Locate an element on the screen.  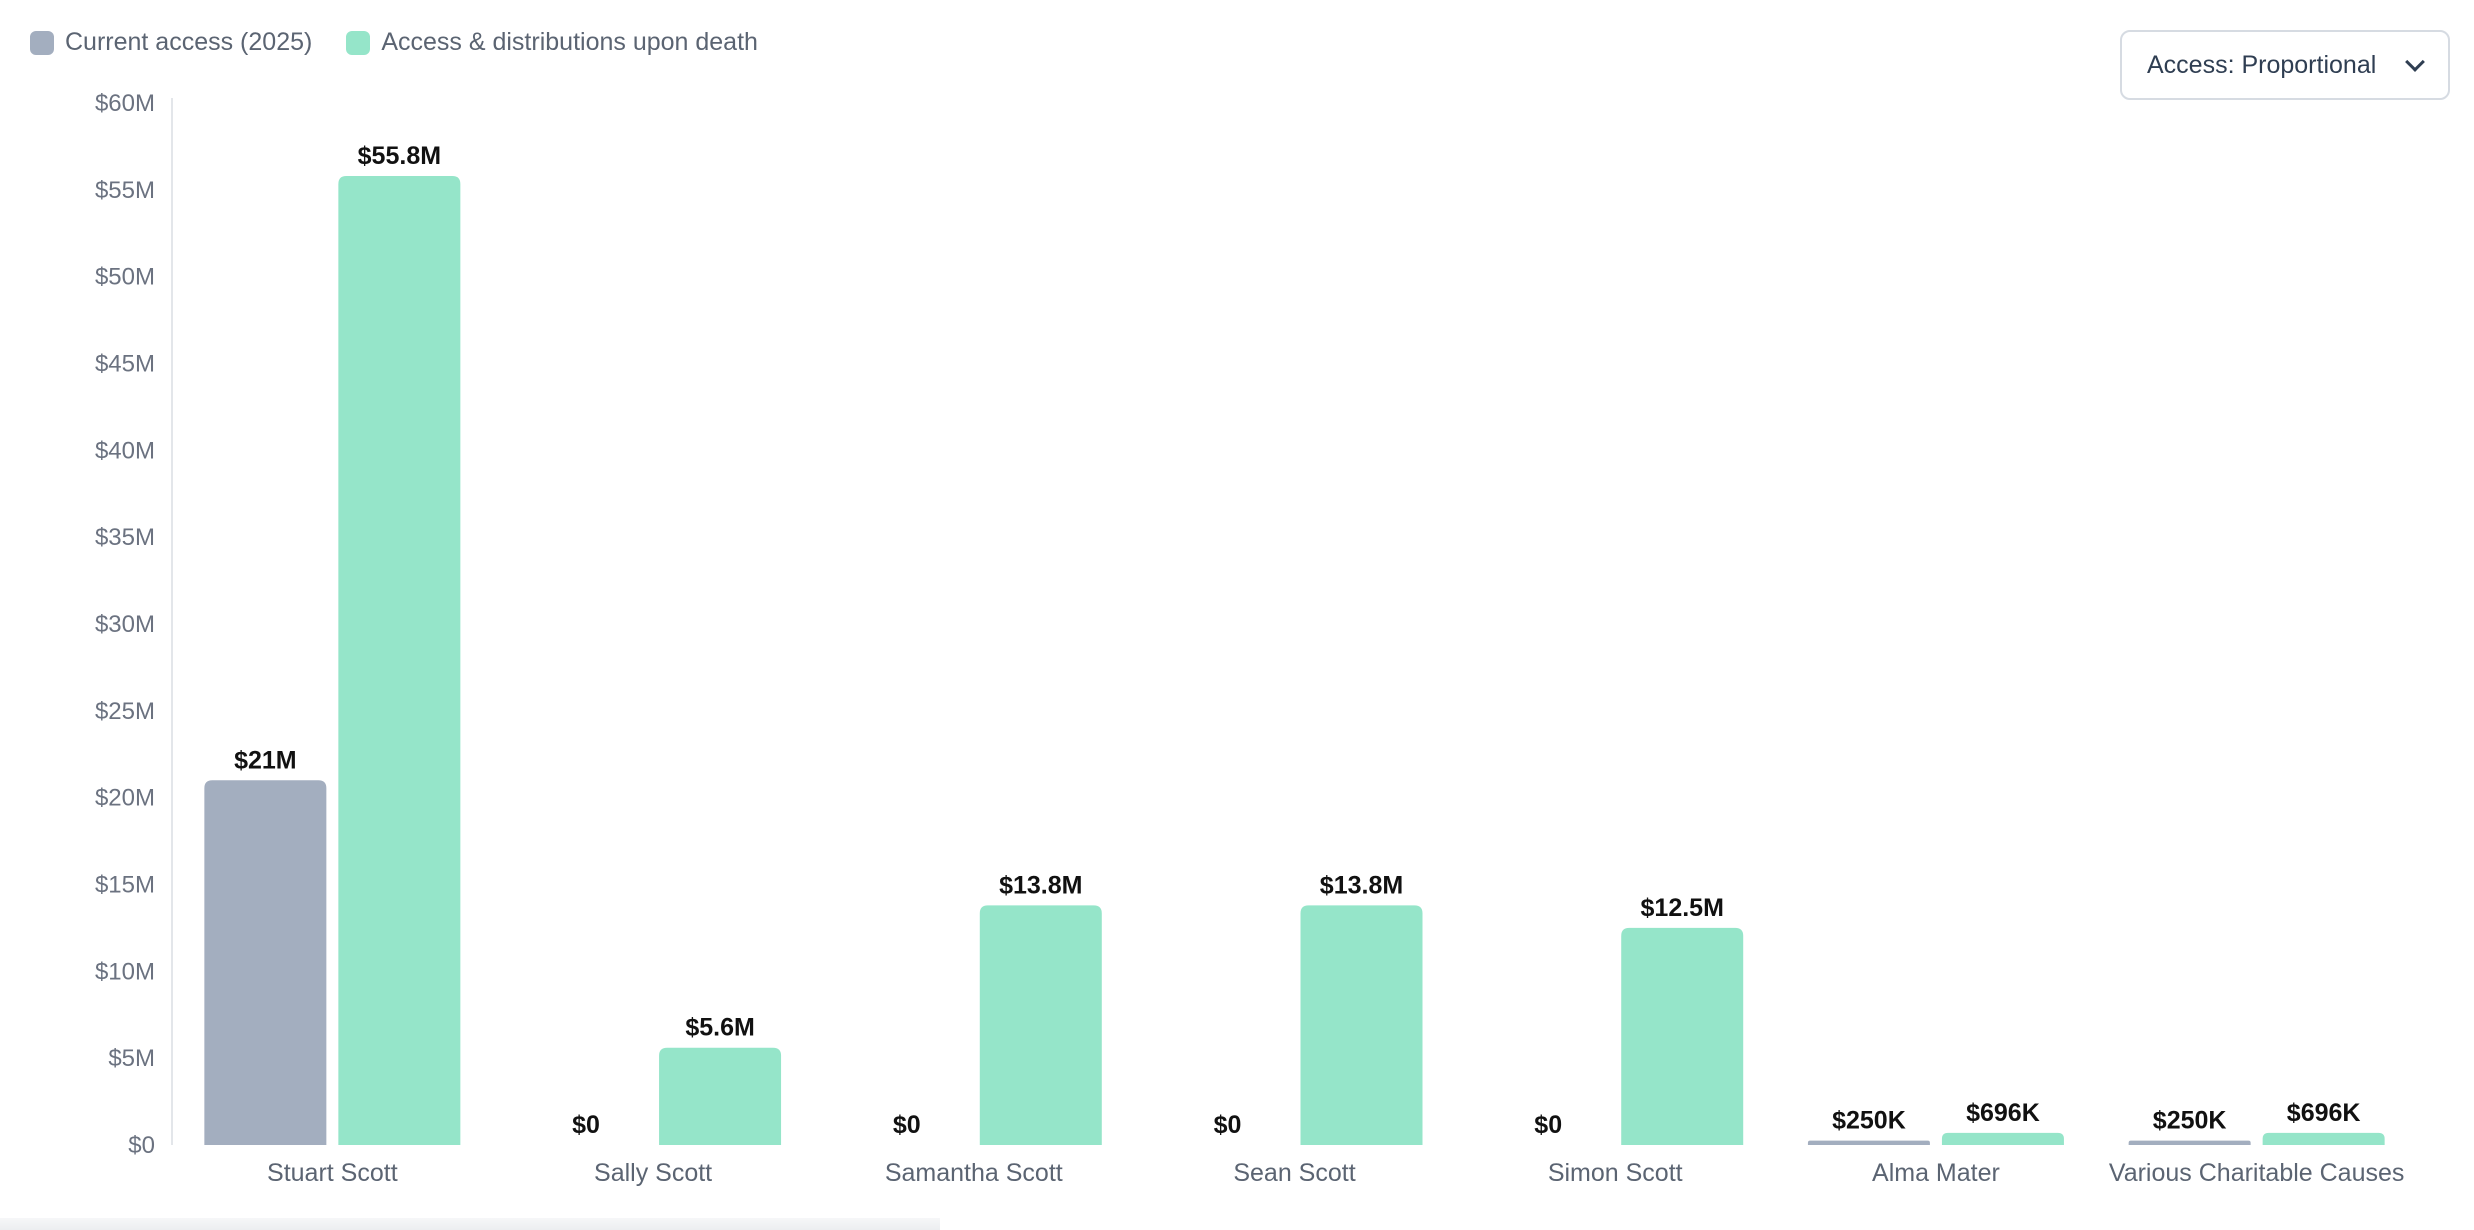
legend-item-death: Access & distributions upon death is located at coordinates (552, 42).